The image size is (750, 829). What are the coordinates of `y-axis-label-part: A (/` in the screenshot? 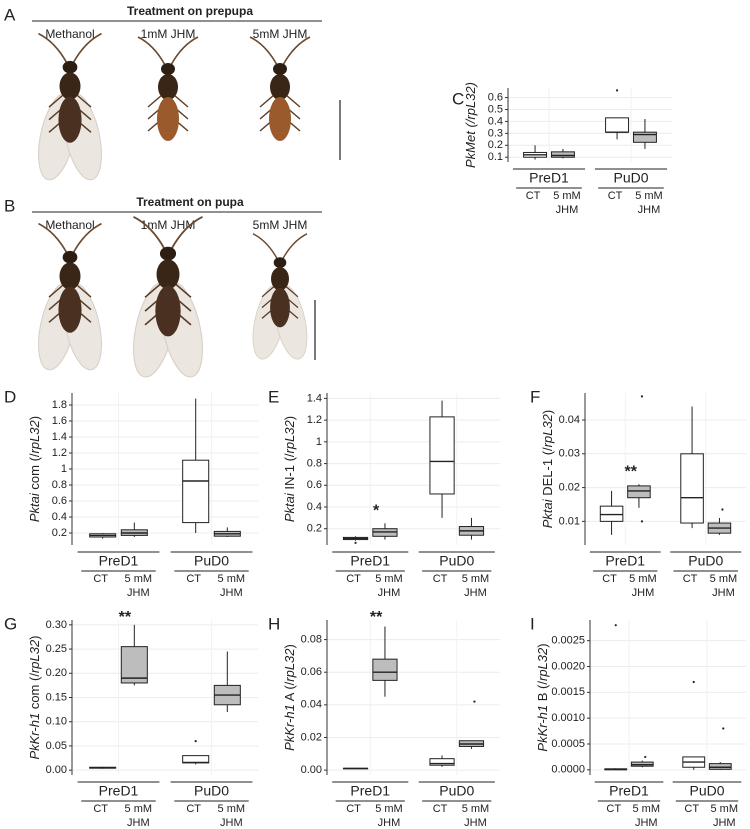 It's located at (289, 692).